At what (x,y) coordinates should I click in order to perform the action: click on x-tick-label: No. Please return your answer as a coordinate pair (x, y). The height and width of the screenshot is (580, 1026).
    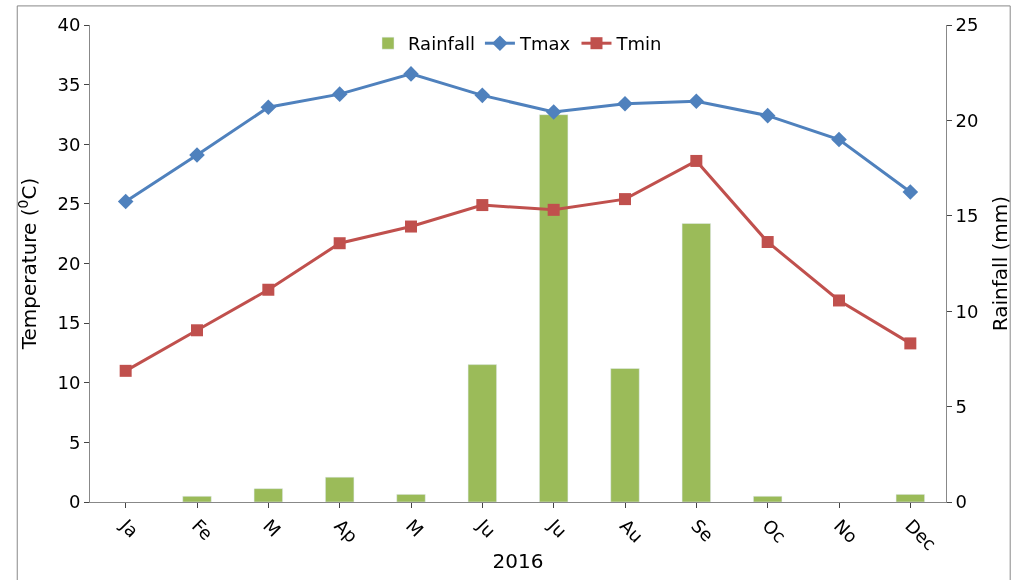
    Looking at the image, I should click on (845, 531).